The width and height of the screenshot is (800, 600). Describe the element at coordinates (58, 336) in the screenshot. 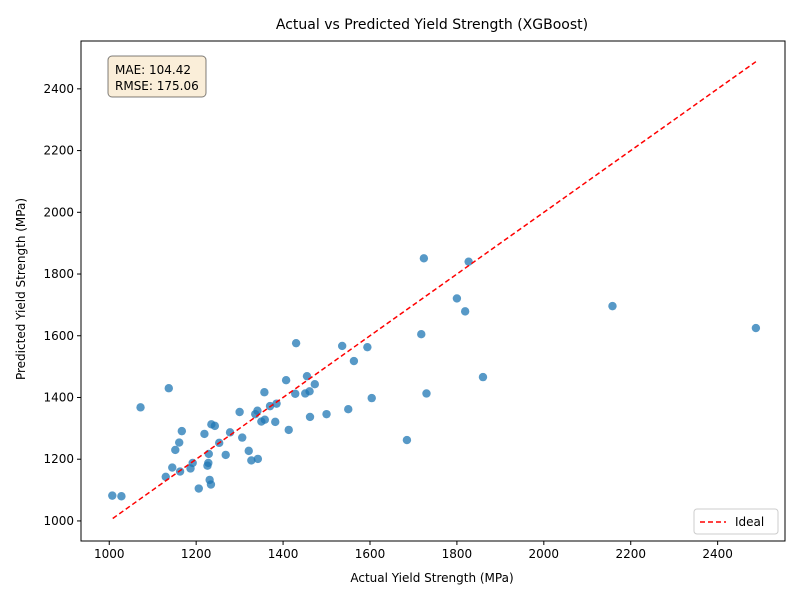

I see `y-tick-label: 1600` at that location.